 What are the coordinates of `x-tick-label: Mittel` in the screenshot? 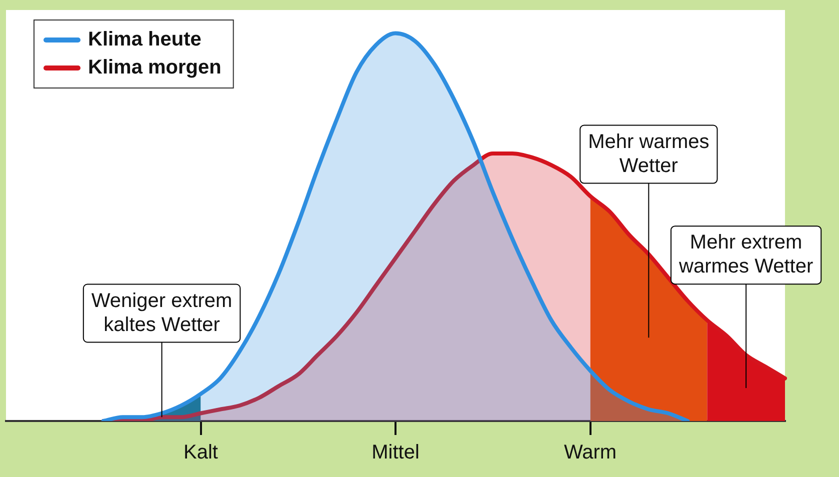 It's located at (396, 453).